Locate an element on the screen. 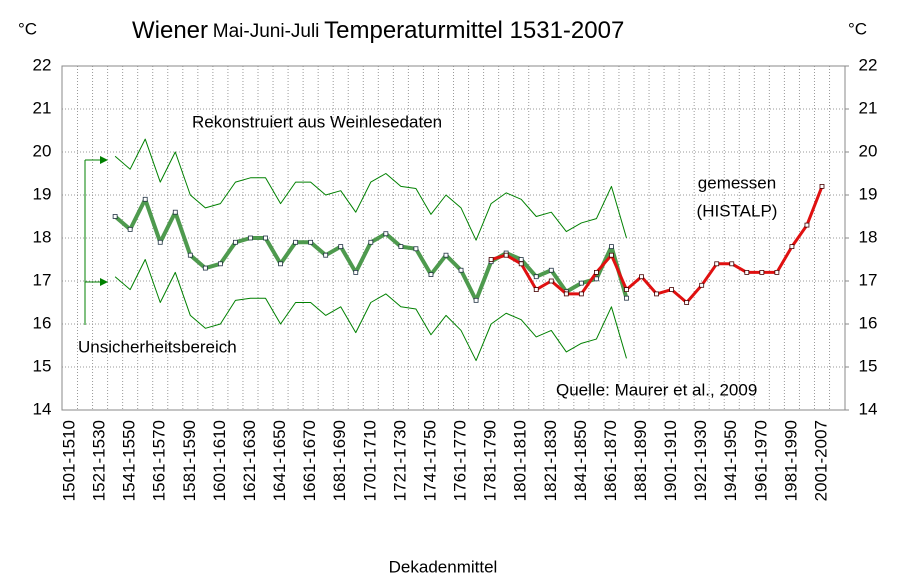  annotation: gemessen is located at coordinates (737, 182).